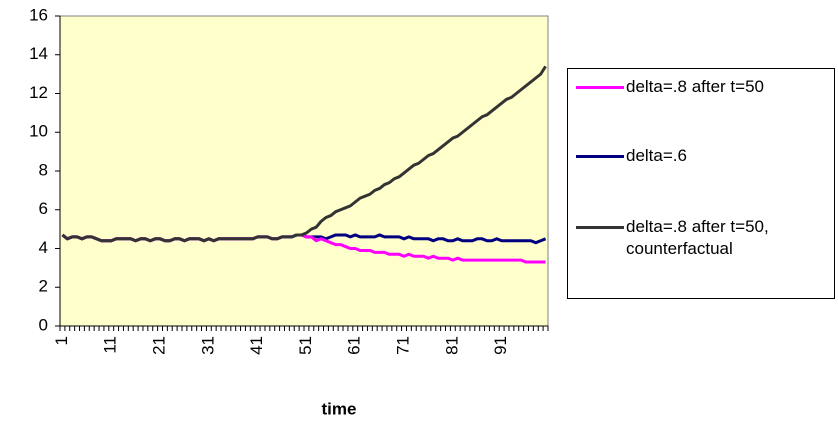 The image size is (838, 428). Describe the element at coordinates (695, 86) in the screenshot. I see `legend-label: delta=.8 after t=50` at that location.